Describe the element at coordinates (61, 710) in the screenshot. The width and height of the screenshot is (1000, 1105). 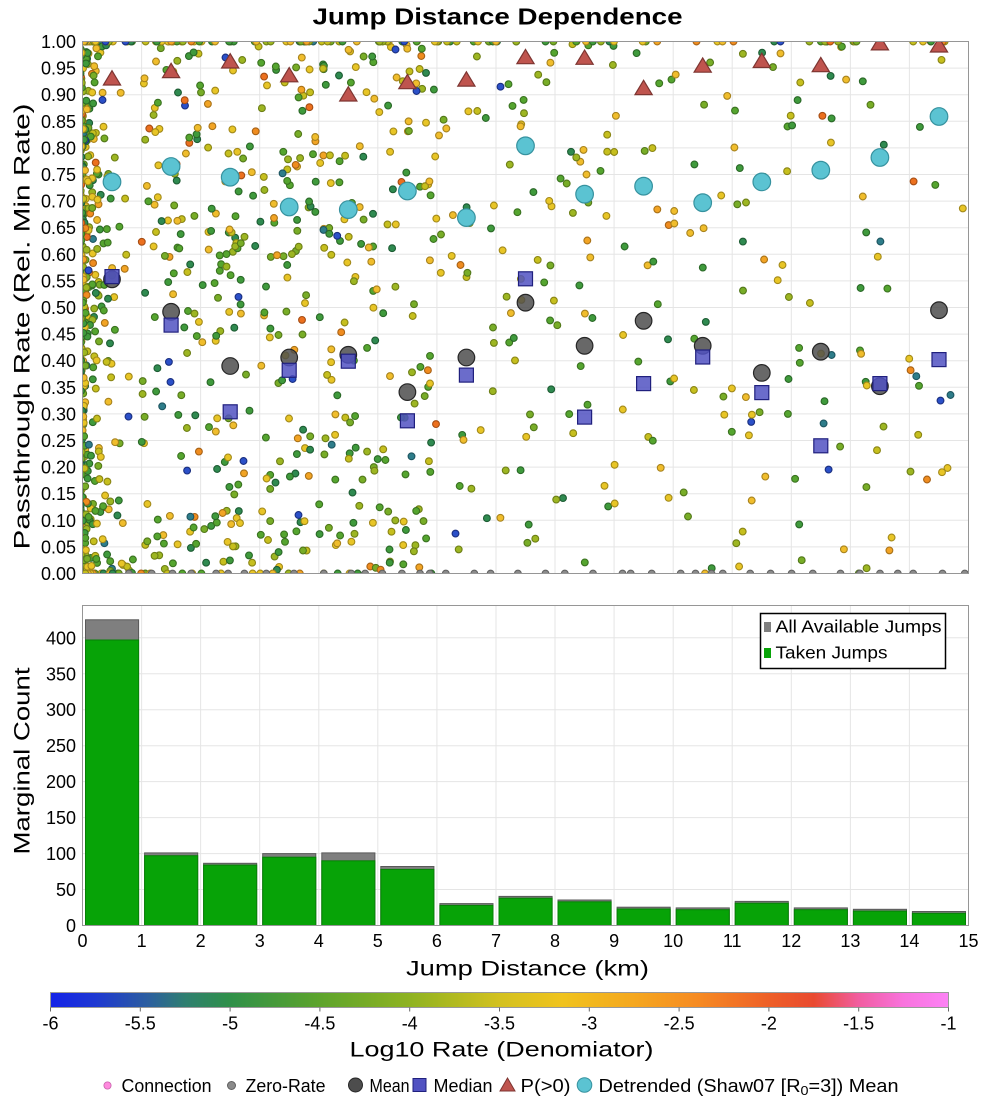
I see `svg-text: 300` at that location.